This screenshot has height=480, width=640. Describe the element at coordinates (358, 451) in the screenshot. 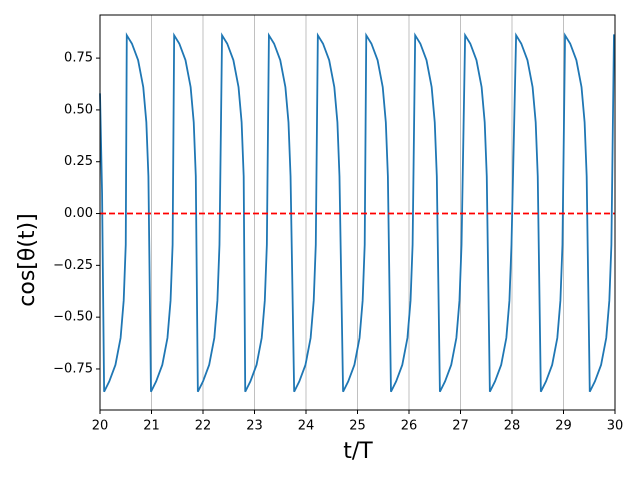

I see `x-axis-label: t/T` at that location.